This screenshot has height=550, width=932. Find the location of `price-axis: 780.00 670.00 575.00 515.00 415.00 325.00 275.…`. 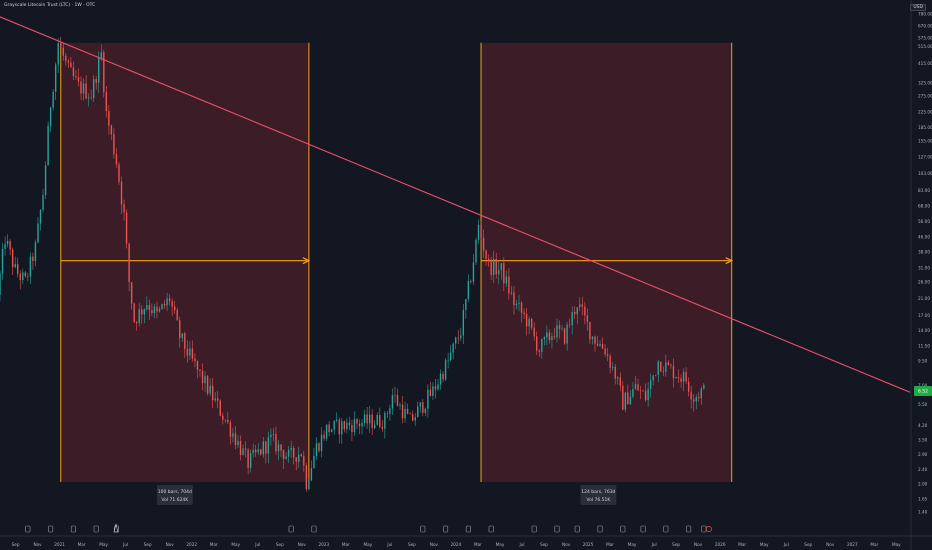

price-axis: 780.00 670.00 575.00 515.00 415.00 325.00 275.… is located at coordinates (921, 275).